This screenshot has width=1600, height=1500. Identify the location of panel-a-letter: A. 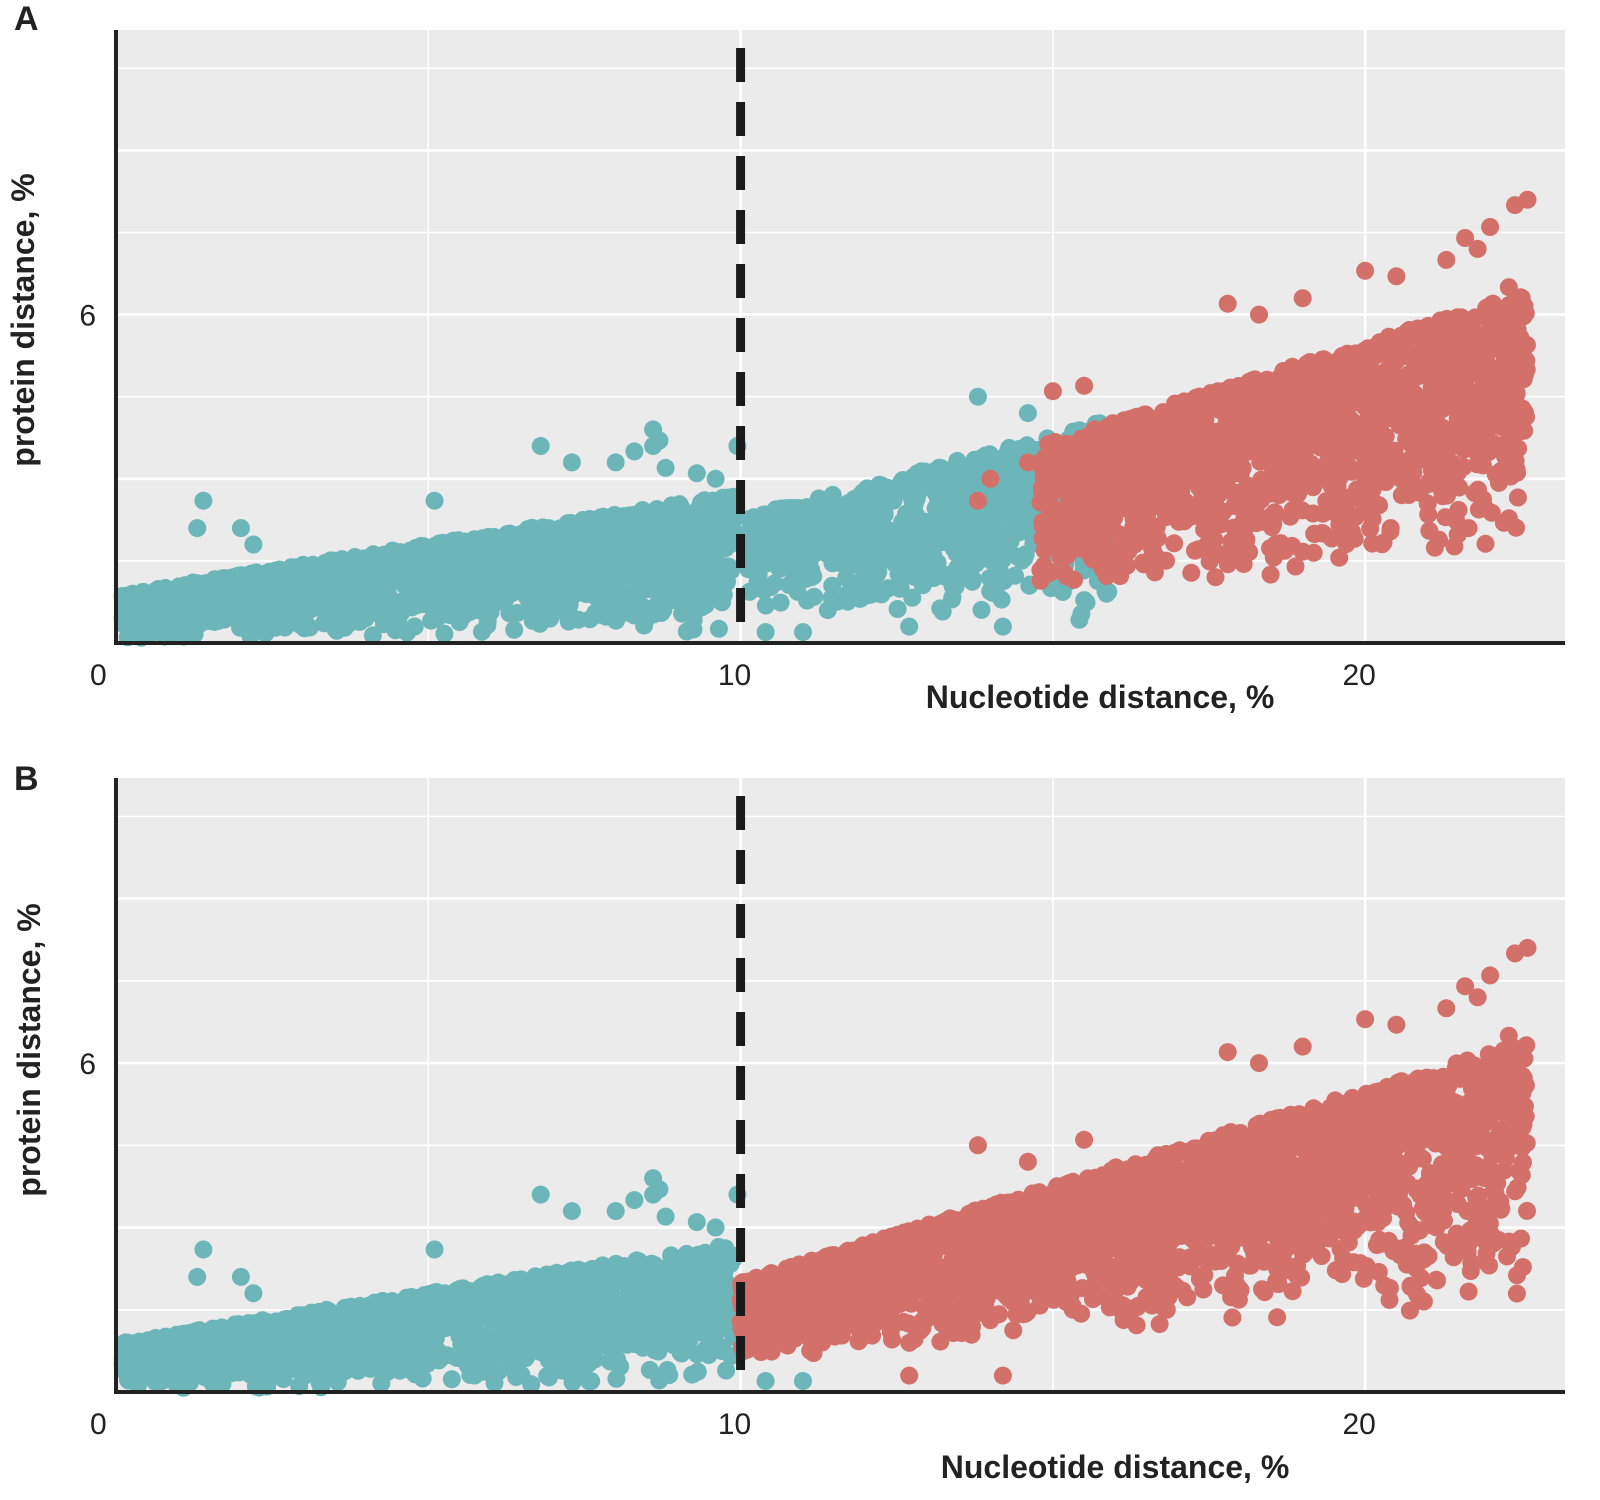
(26, 19).